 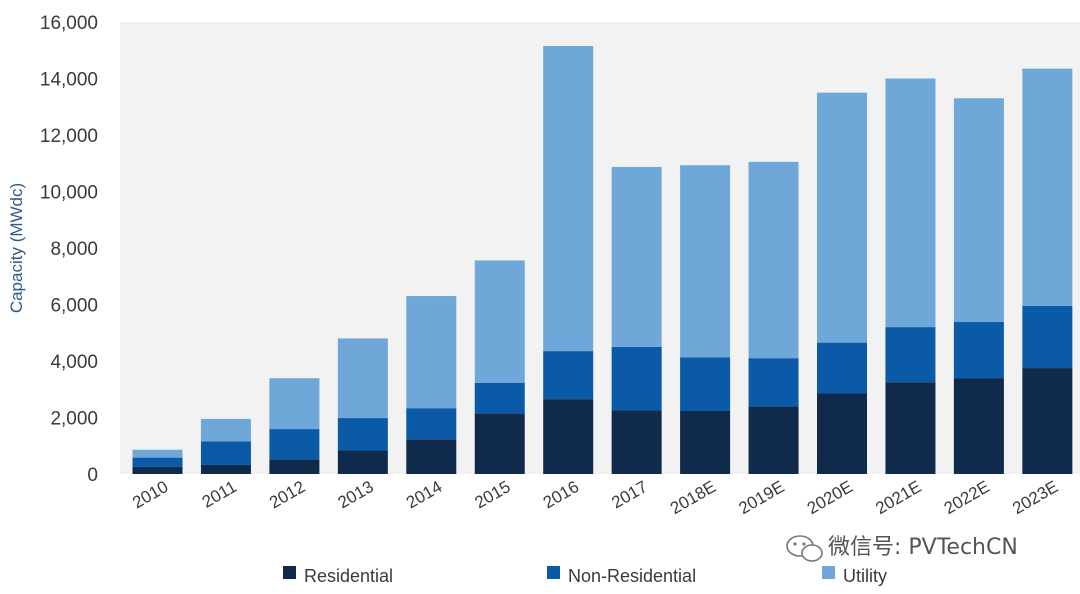 I want to click on bar-residential-2023e, so click(x=1047, y=421).